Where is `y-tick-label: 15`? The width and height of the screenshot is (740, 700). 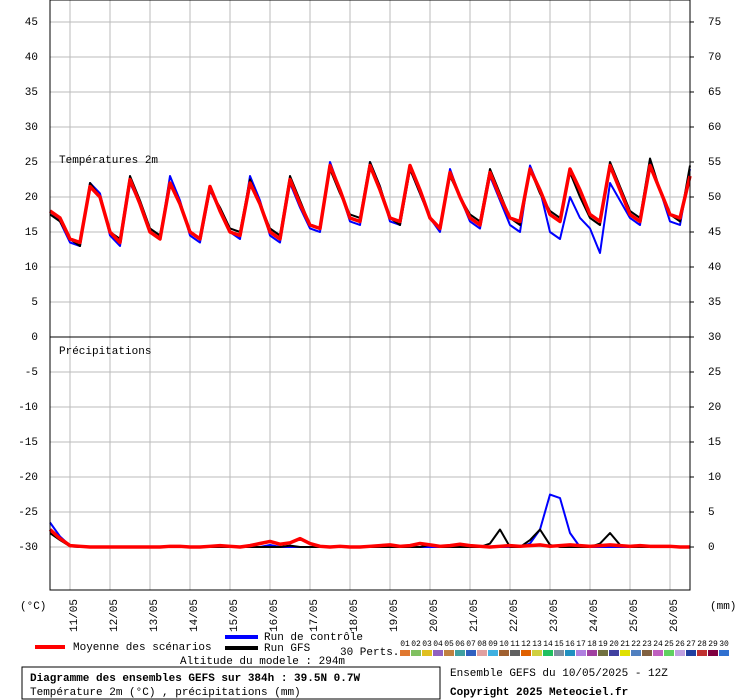 y-tick-label: 15 is located at coordinates (31, 233).